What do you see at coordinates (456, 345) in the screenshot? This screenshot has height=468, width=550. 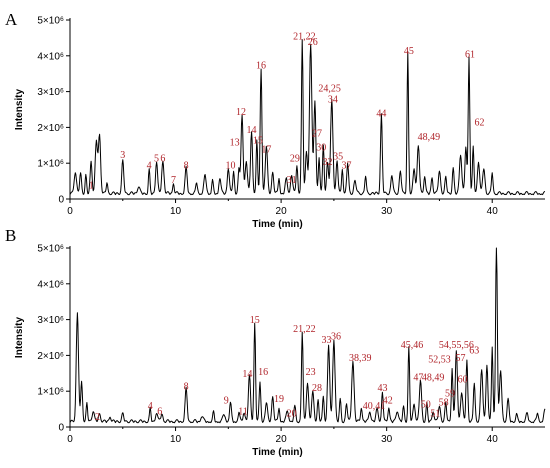 I see `peak-annotation: 54,55,56` at bounding box center [456, 345].